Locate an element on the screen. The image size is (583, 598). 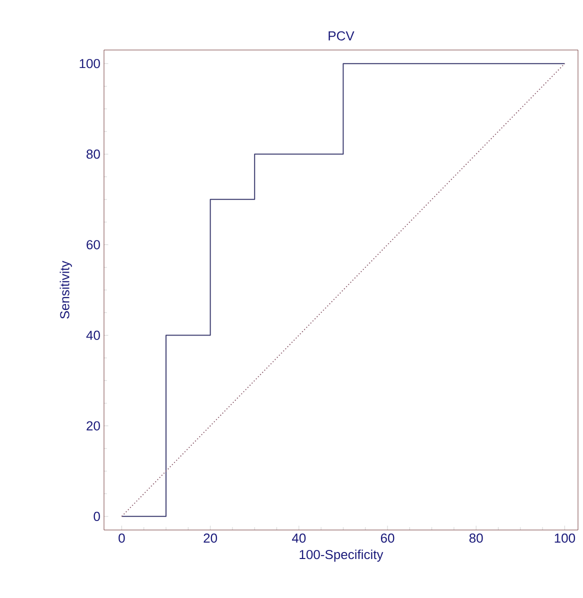
x-tick-label: 60 is located at coordinates (387, 538).